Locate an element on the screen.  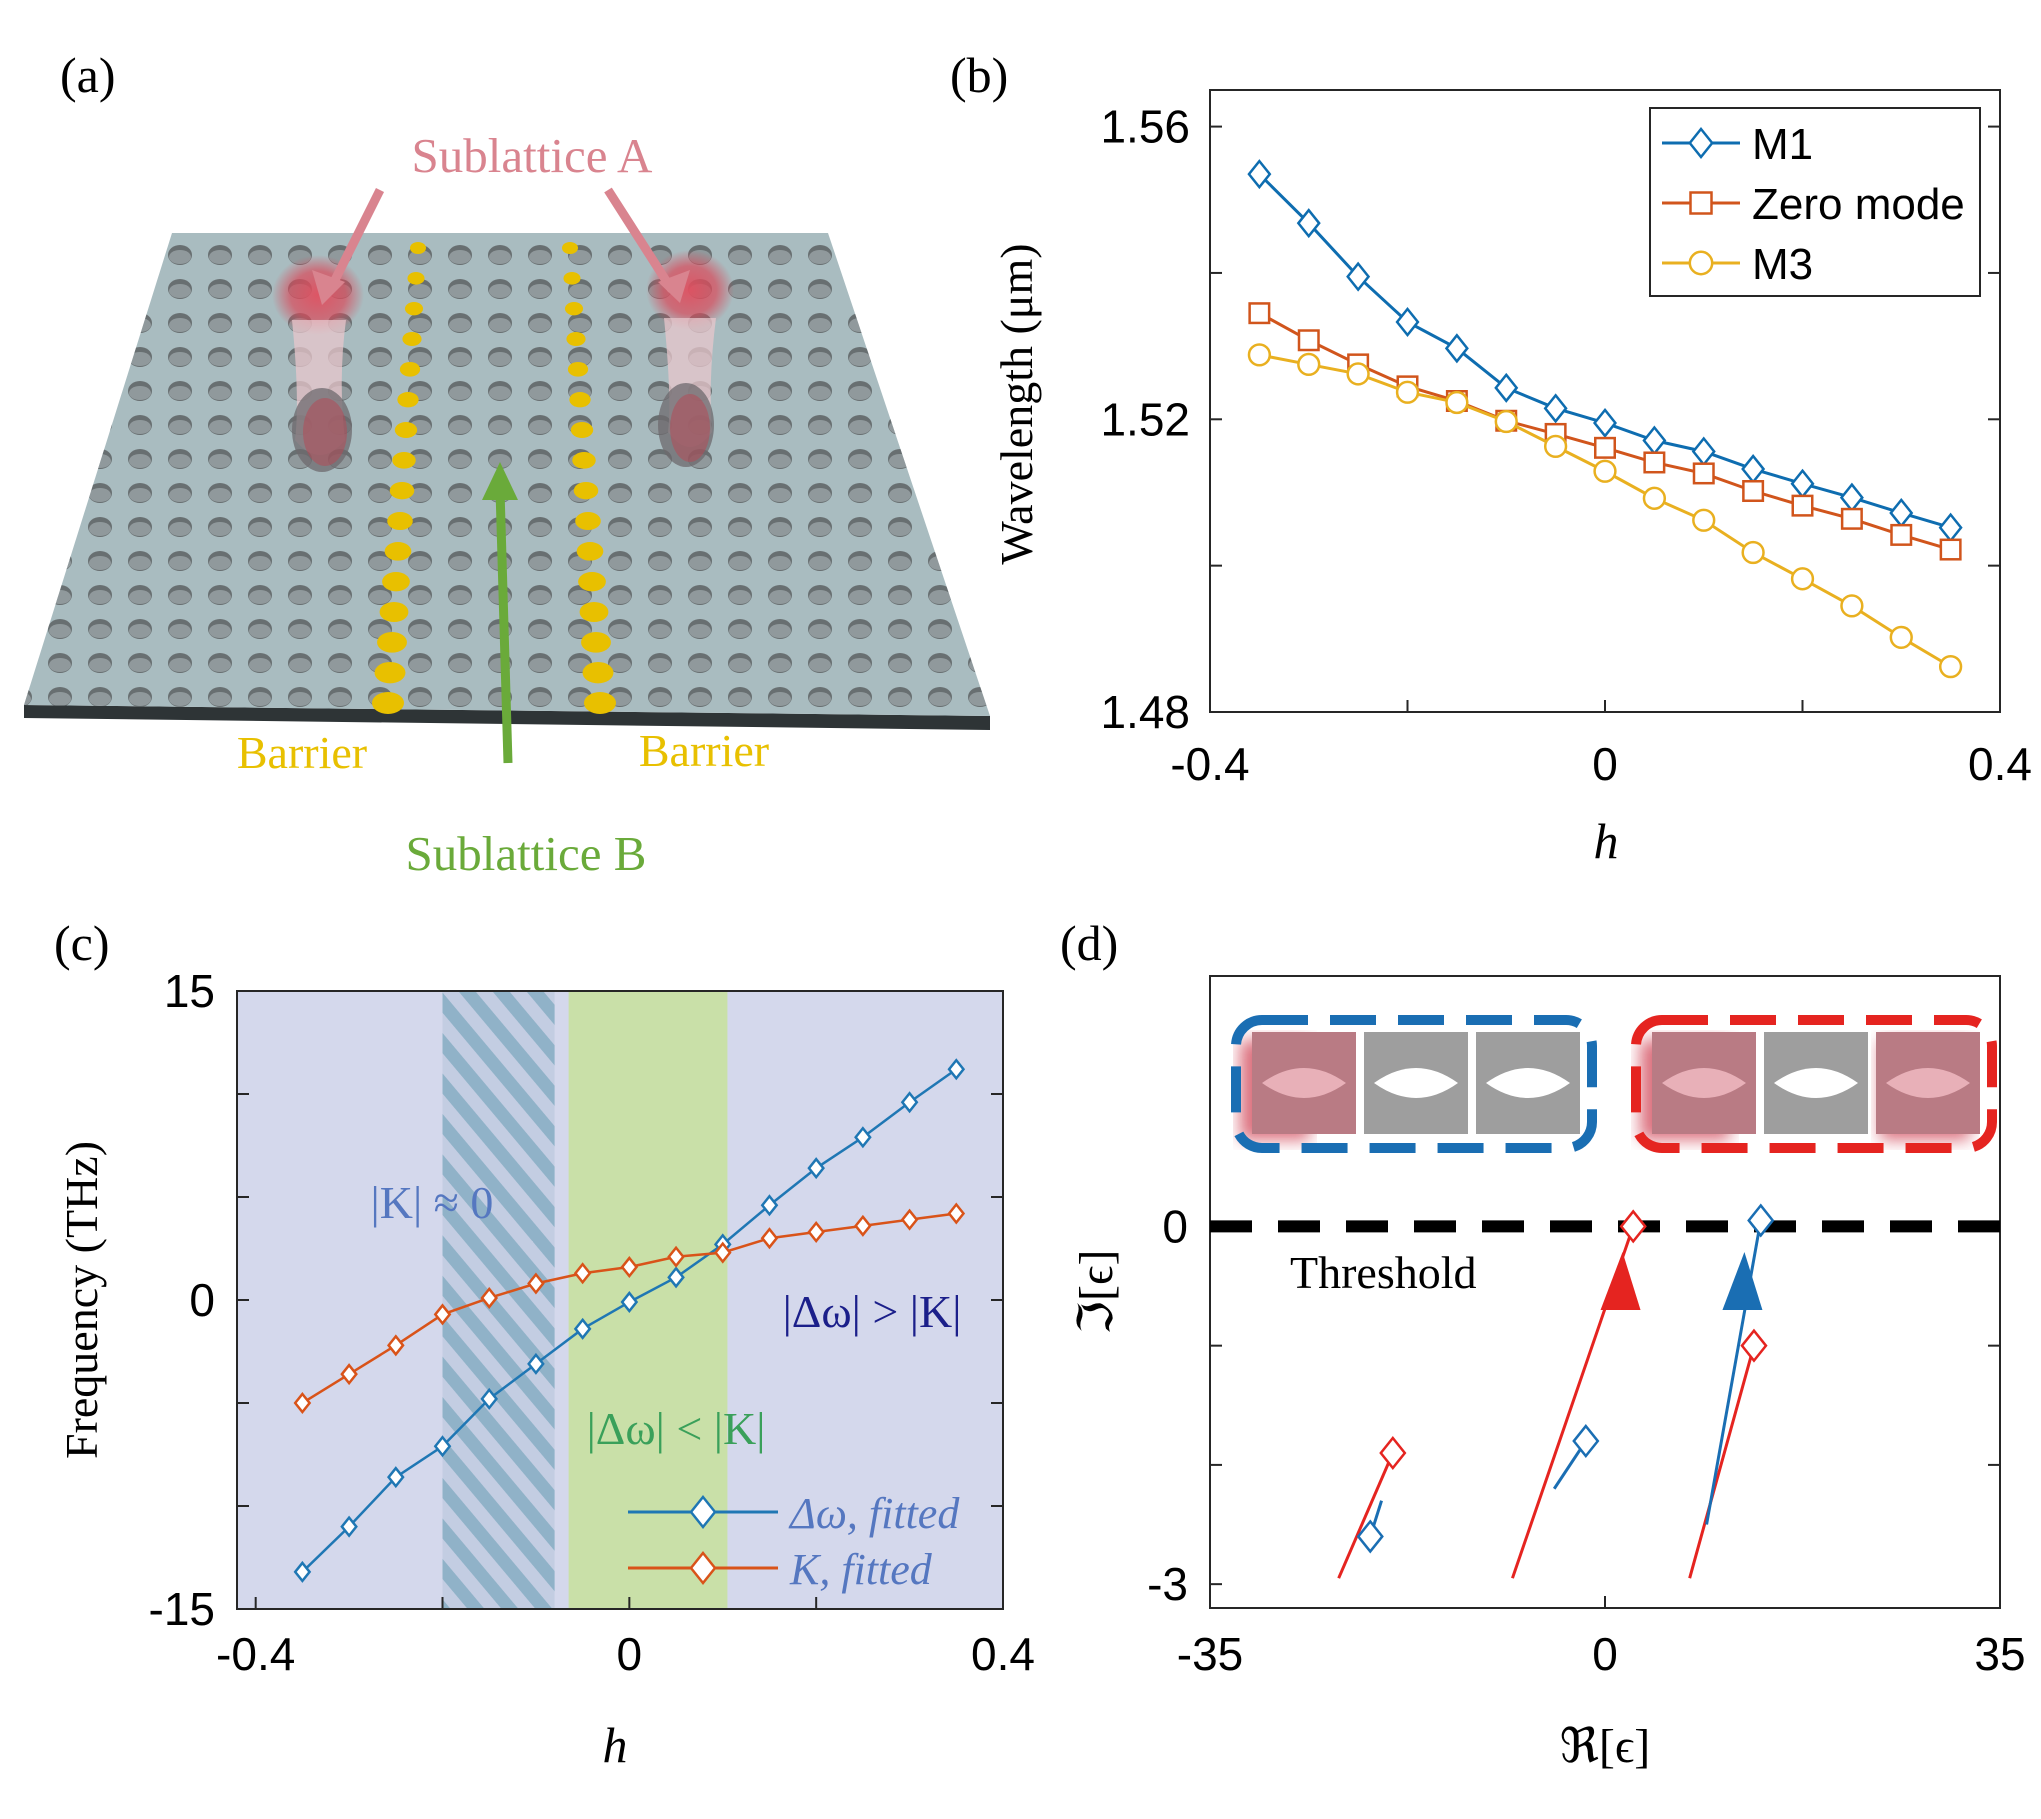
panel-c-series is located at coordinates (629, 1320).